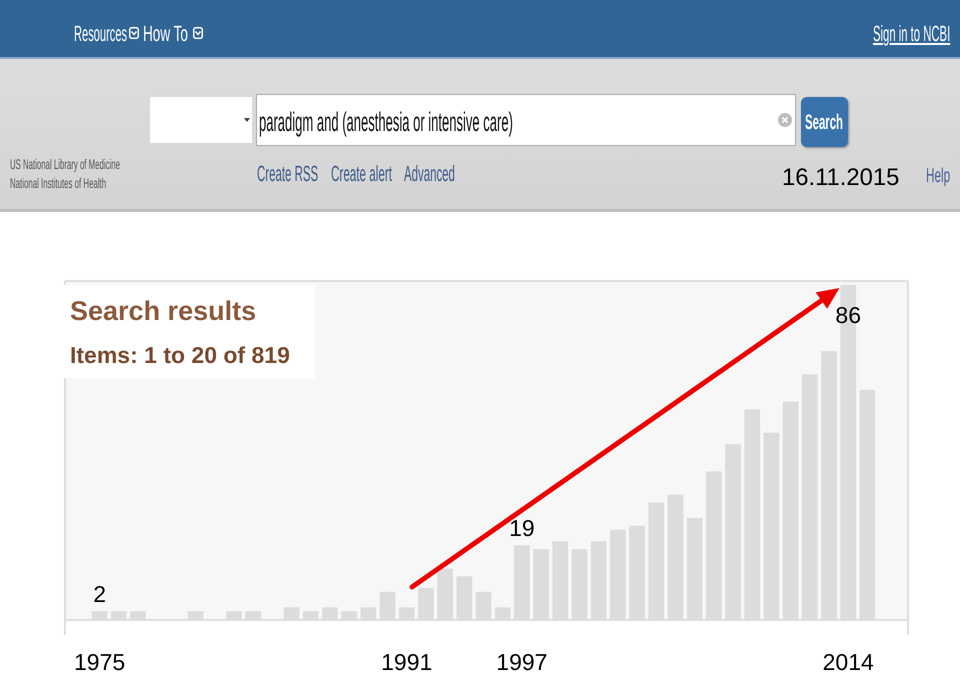  Describe the element at coordinates (824, 122) in the screenshot. I see `text: Search` at that location.